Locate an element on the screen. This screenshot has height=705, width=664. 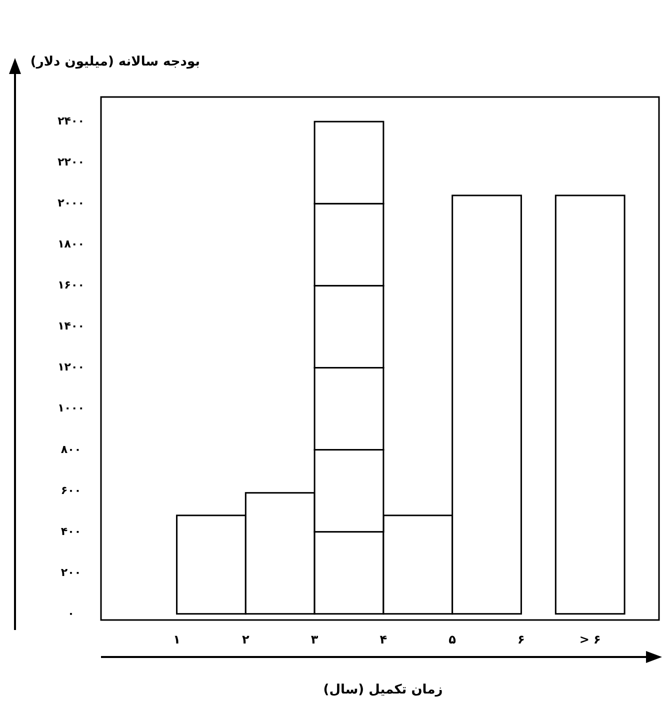
y-tick-label: ۱۸۰۰ is located at coordinates (71, 244).